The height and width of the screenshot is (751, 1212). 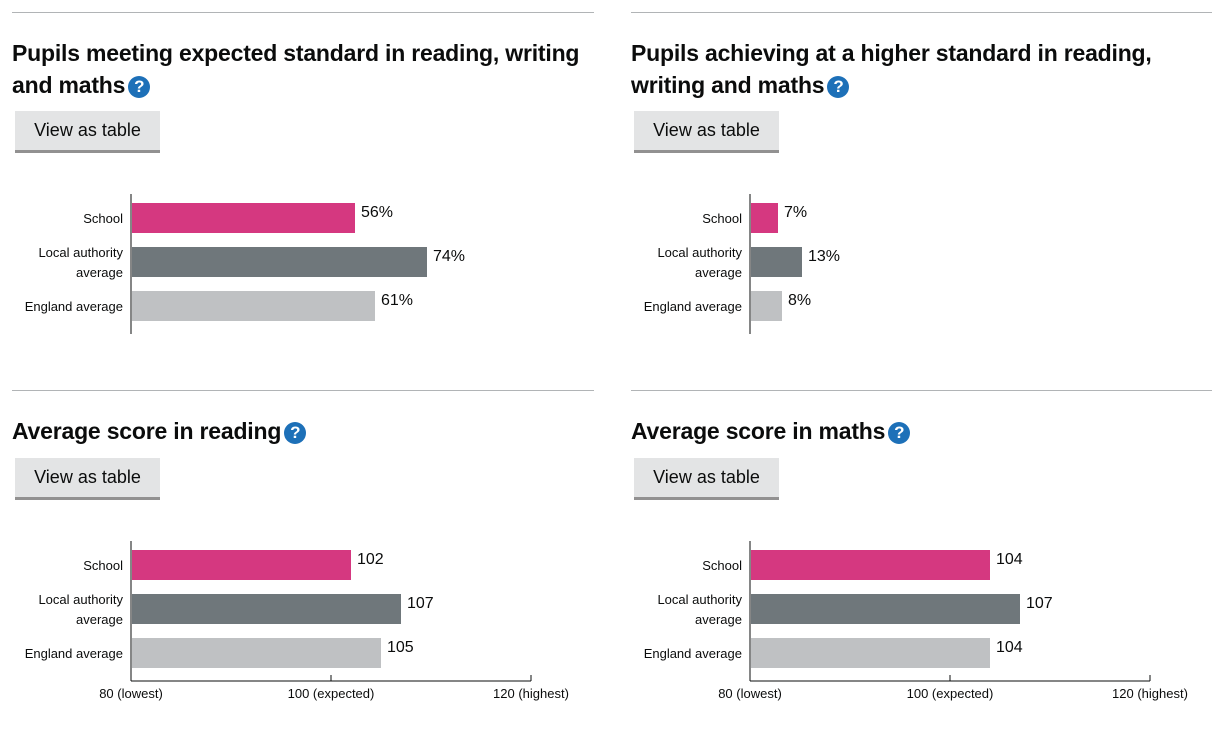 What do you see at coordinates (824, 256) in the screenshot?
I see `value-label-local-authority: 13%` at bounding box center [824, 256].